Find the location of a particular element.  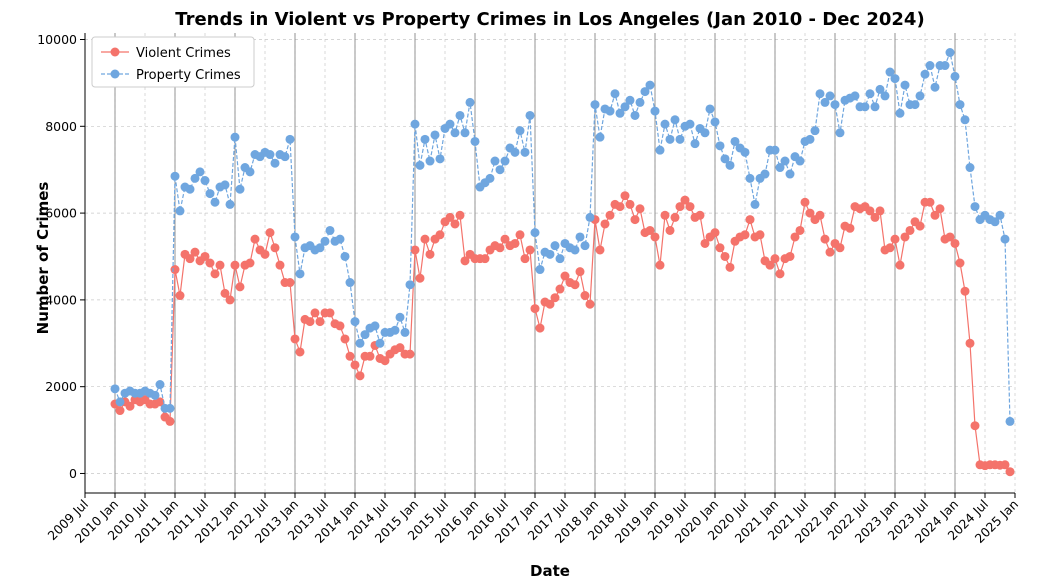

y-tick-label: 4000 is located at coordinates (61, 299).